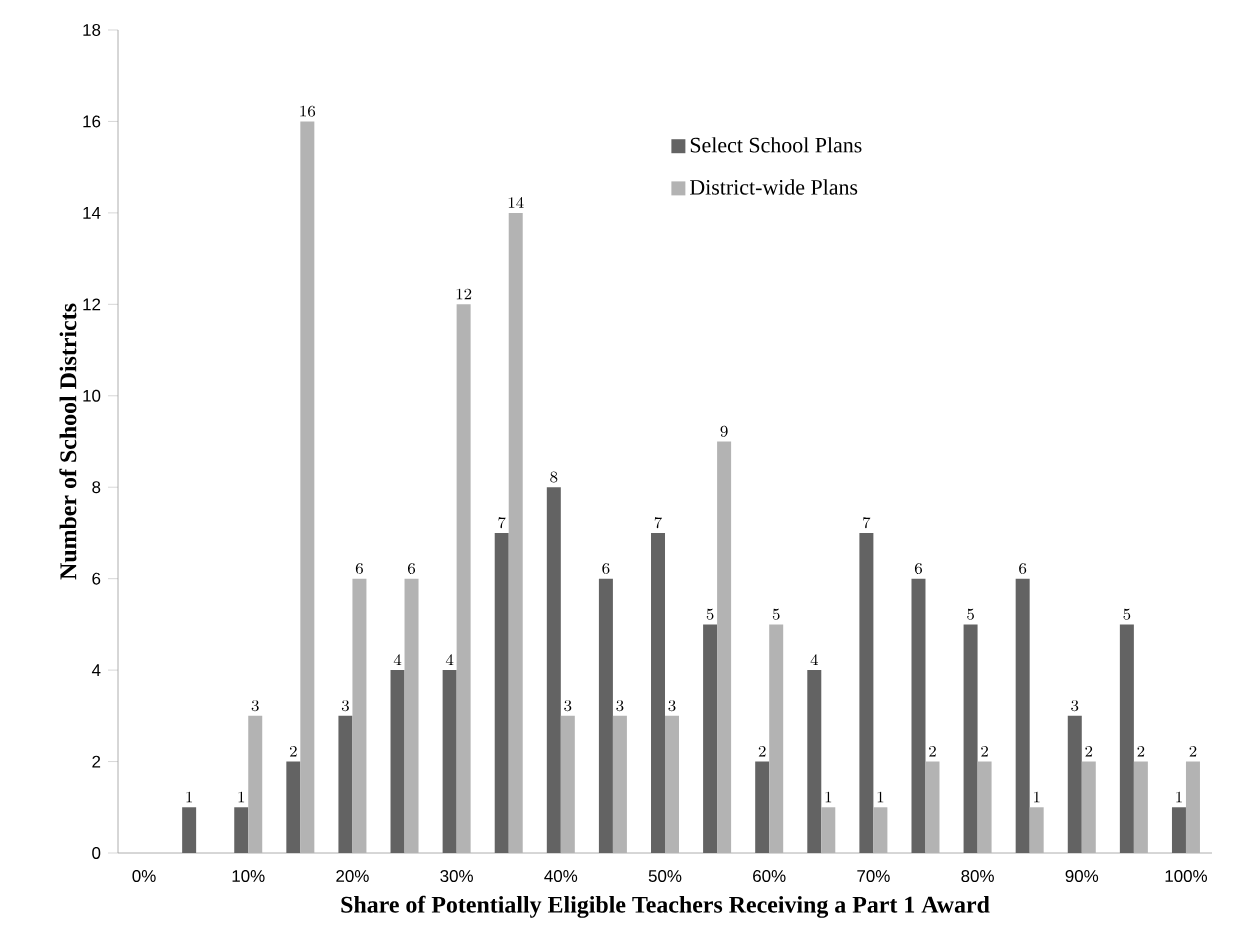  Describe the element at coordinates (516, 202) in the screenshot. I see `data-label: 14` at that location.